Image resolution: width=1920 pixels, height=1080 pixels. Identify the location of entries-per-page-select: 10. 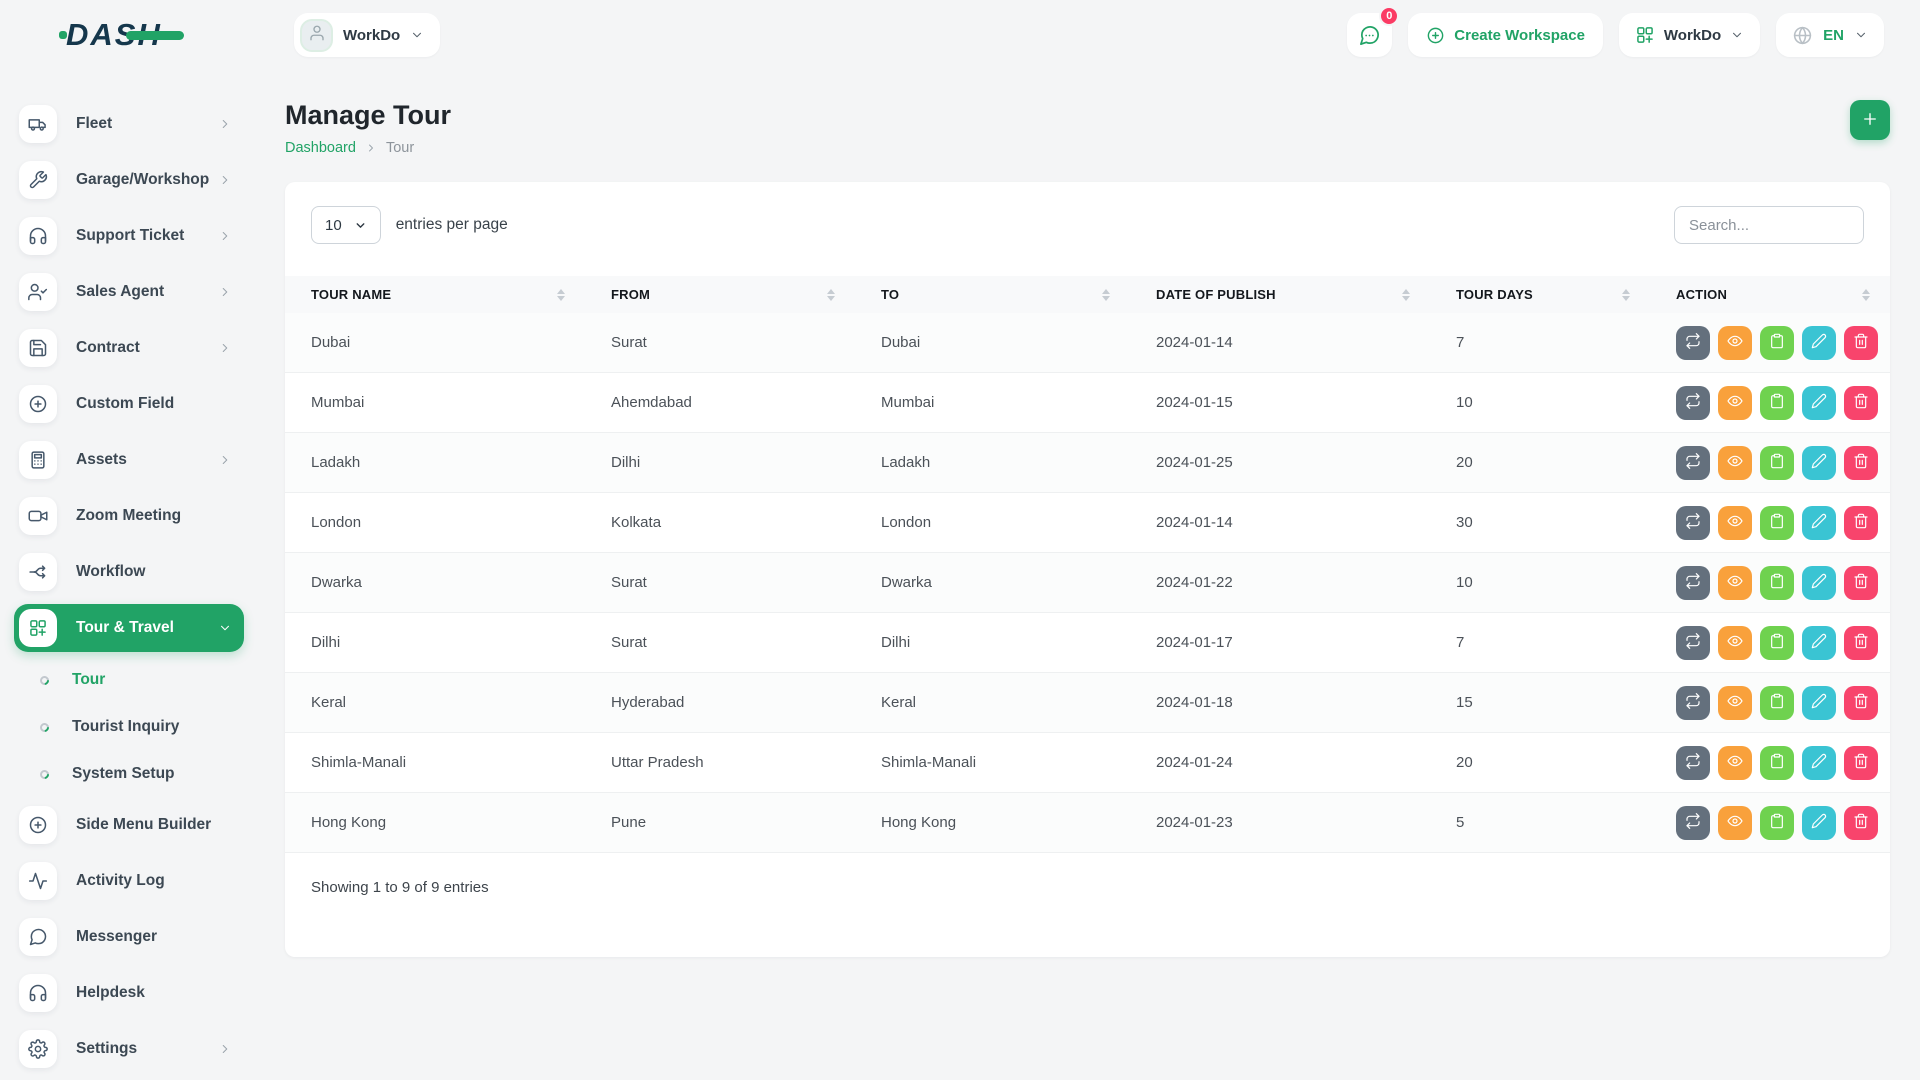
(346, 225).